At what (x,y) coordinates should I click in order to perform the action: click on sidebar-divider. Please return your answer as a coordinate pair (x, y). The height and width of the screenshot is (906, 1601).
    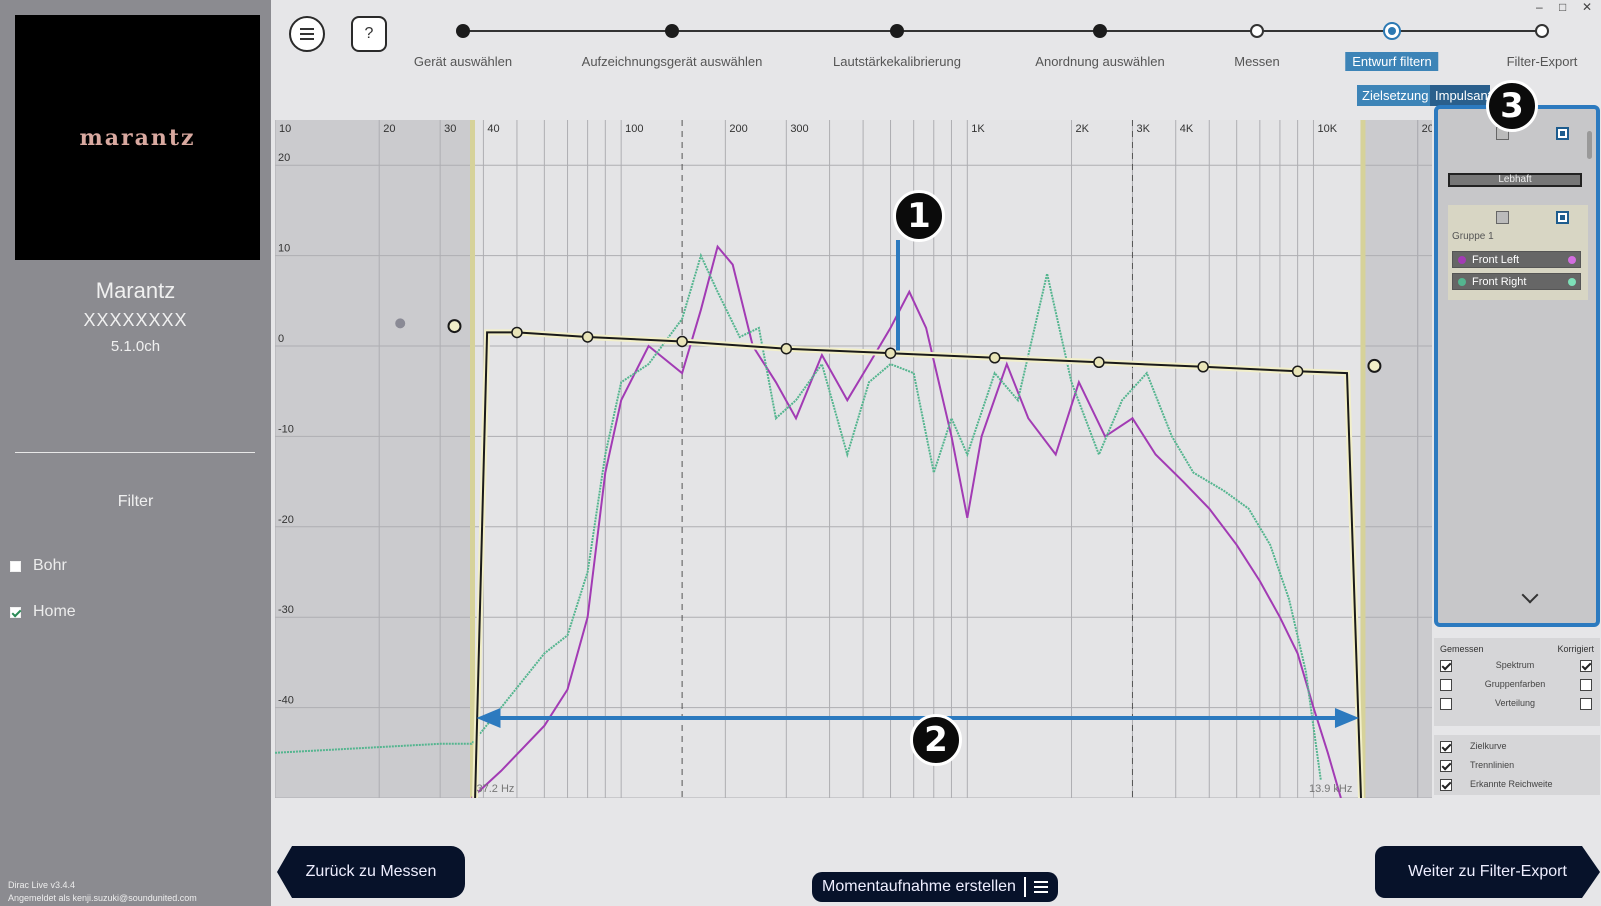
    Looking at the image, I should click on (135, 452).